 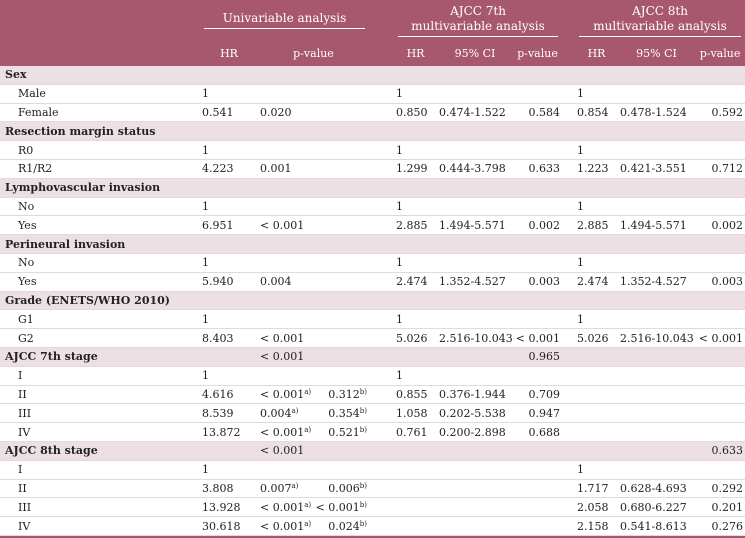 I want to click on table-row: G1 1 1 1, so click(x=372, y=319).